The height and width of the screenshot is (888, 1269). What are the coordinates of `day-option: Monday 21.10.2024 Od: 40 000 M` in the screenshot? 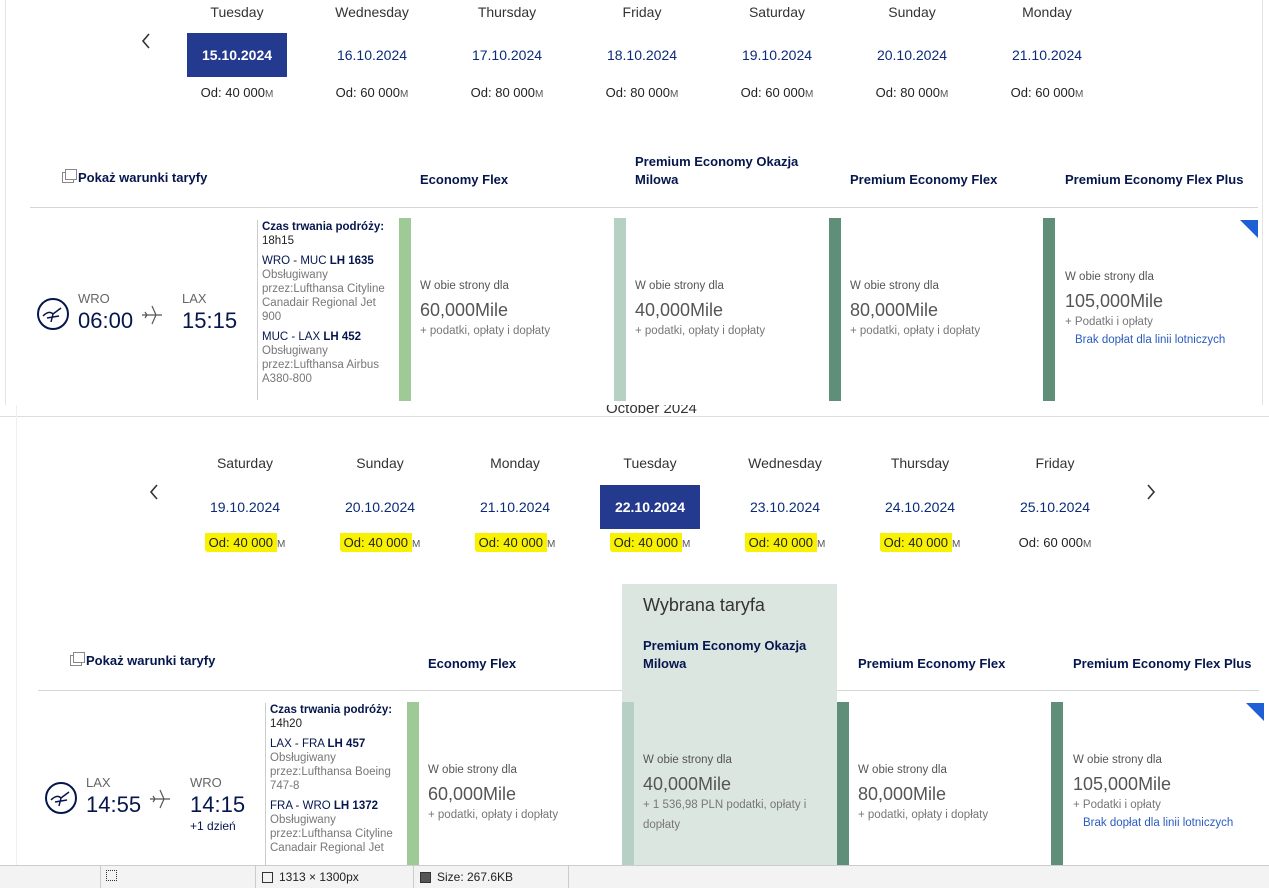 It's located at (515, 503).